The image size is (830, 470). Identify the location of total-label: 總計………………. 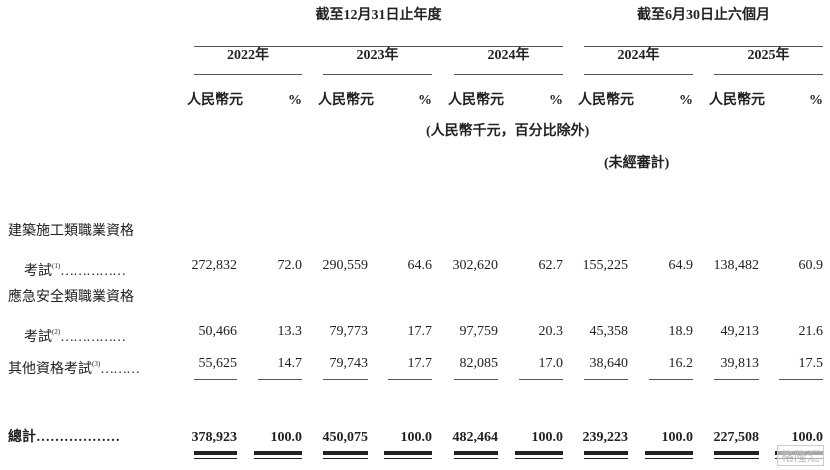
(64, 438).